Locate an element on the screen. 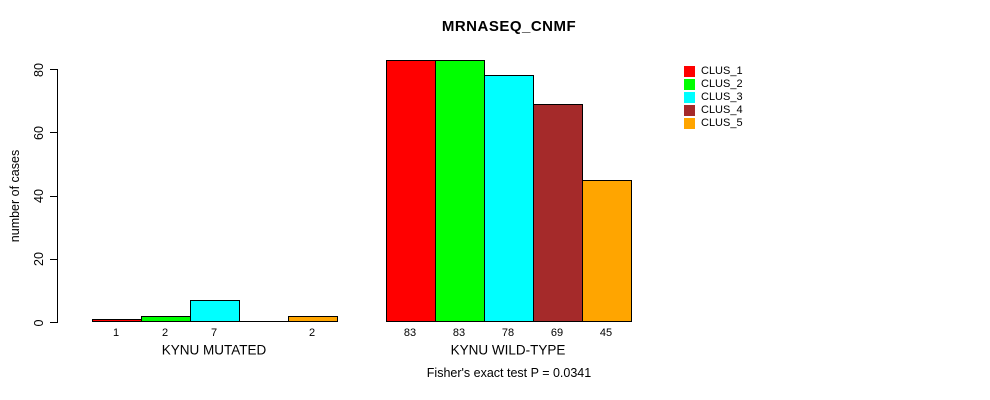  legend-row: CLUS_4 is located at coordinates (713, 111).